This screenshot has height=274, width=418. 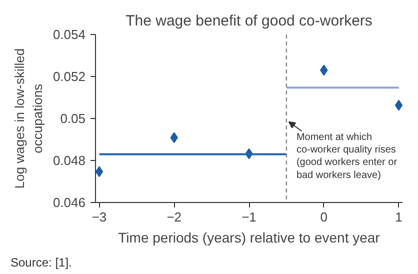 What do you see at coordinates (249, 217) in the screenshot?
I see `x-tick-label: −1` at bounding box center [249, 217].